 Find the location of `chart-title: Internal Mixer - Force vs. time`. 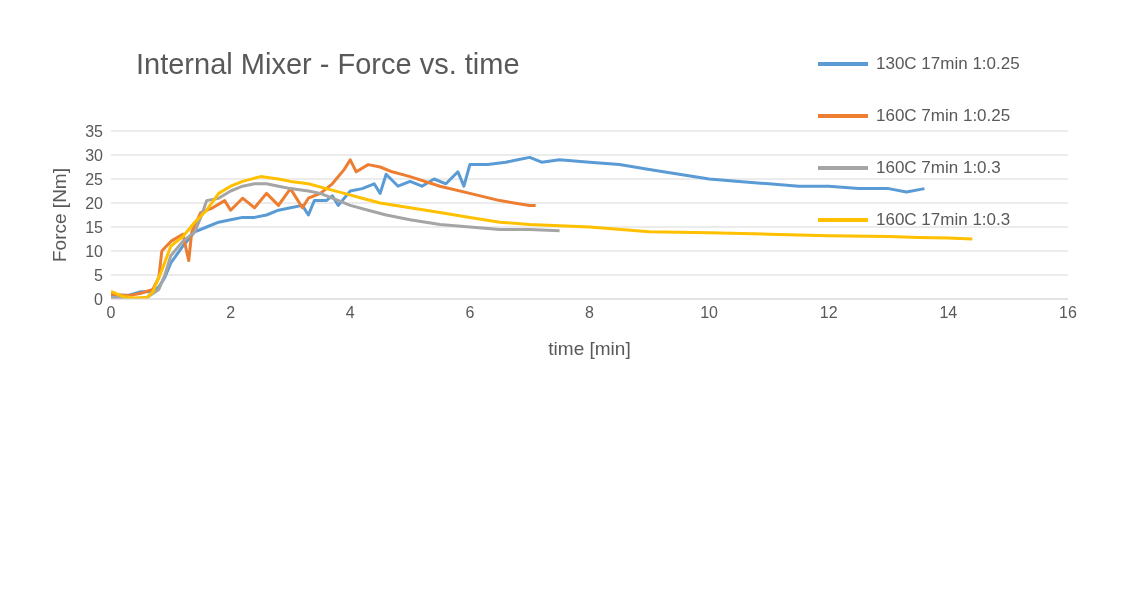

chart-title: Internal Mixer - Force vs. time is located at coordinates (328, 64).